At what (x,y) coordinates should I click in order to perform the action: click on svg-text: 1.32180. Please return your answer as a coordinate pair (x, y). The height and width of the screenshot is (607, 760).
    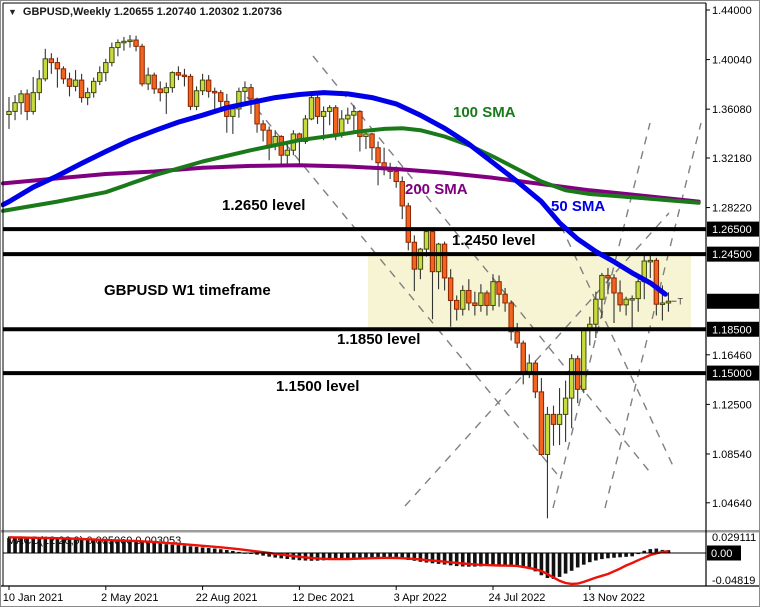
    Looking at the image, I should click on (732, 159).